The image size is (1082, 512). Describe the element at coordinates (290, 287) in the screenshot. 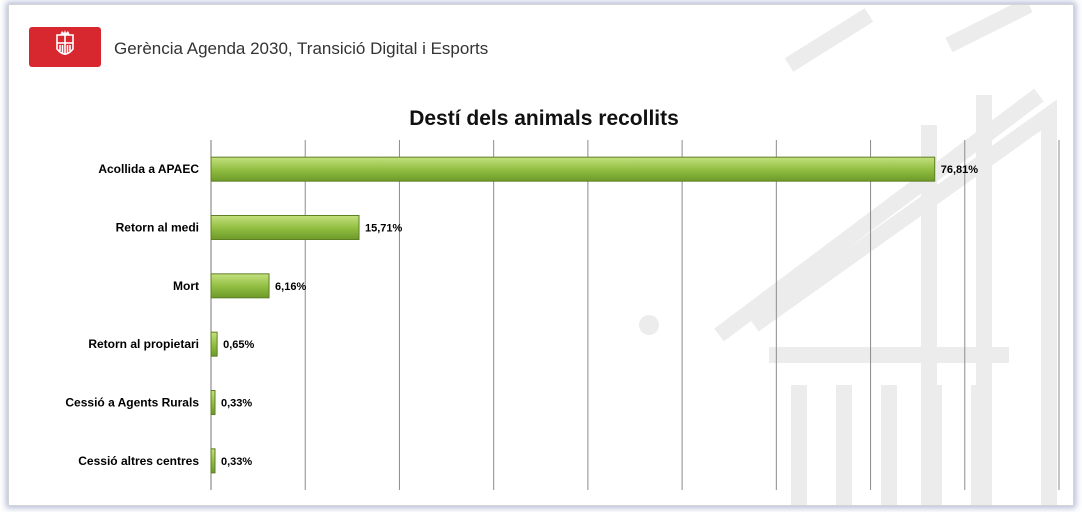

I see `value-label: 6,16%` at that location.